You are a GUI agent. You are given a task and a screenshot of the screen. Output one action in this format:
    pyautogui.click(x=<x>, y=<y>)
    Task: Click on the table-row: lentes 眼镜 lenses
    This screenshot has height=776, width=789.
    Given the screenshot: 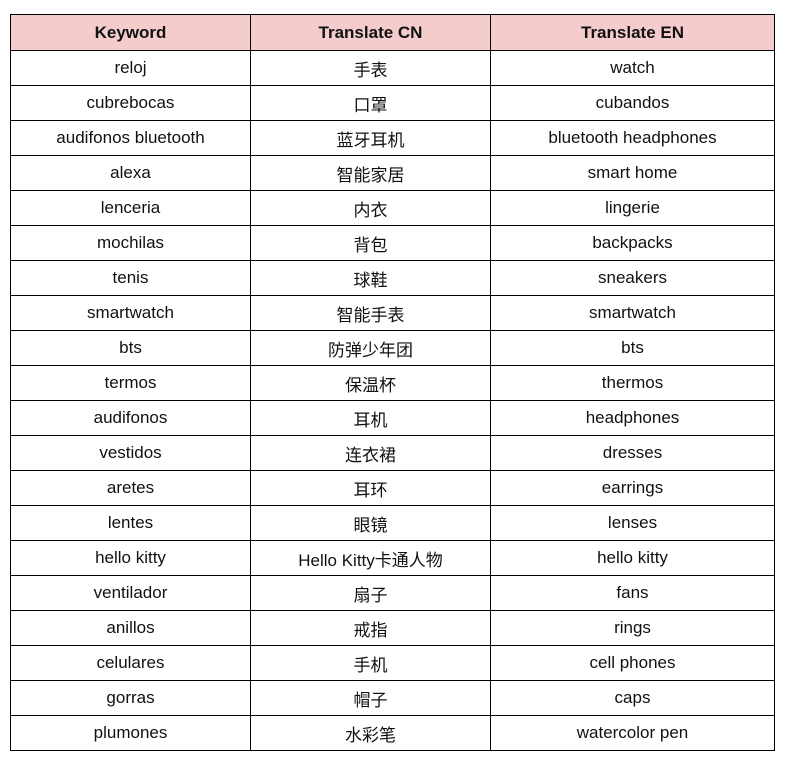 What is the action you would take?
    pyautogui.click(x=392, y=523)
    